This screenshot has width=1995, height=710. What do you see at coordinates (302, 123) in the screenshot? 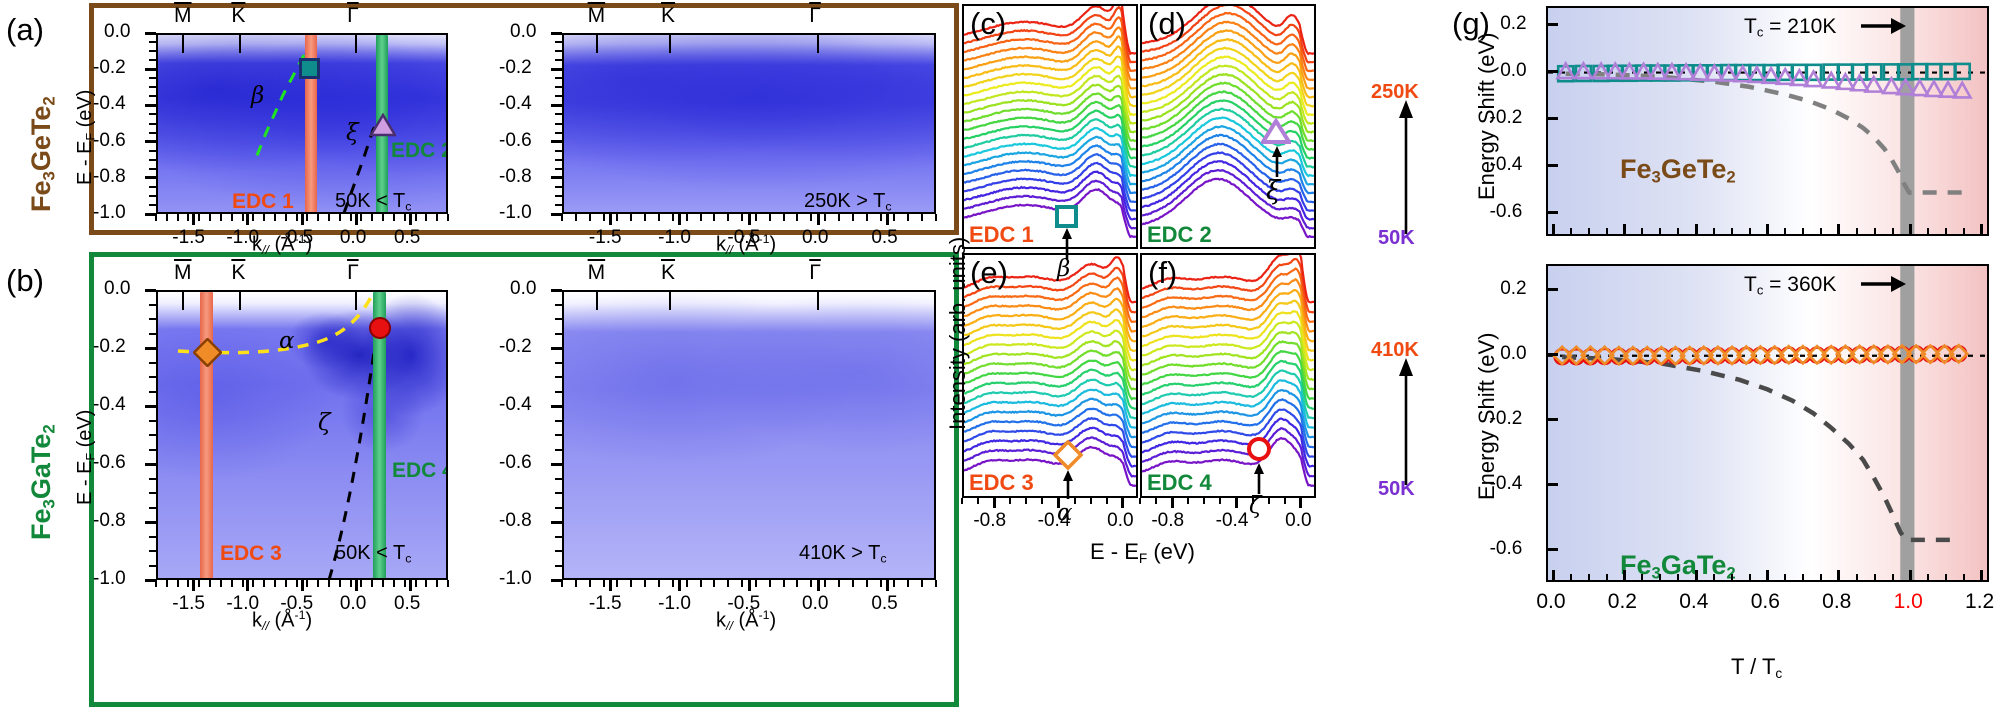
I see `arpes-map-a-left: β ξ EDC 1 EDC 2 50K < Tc` at bounding box center [302, 123].